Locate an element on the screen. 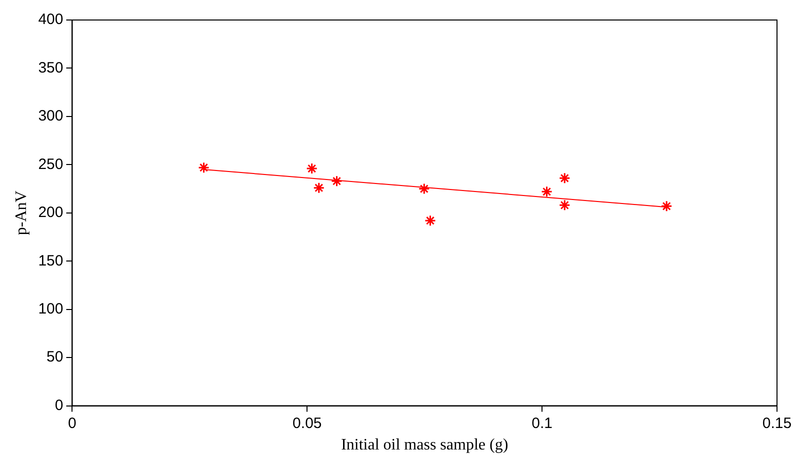  y-tick-label: 50 is located at coordinates (55, 357).